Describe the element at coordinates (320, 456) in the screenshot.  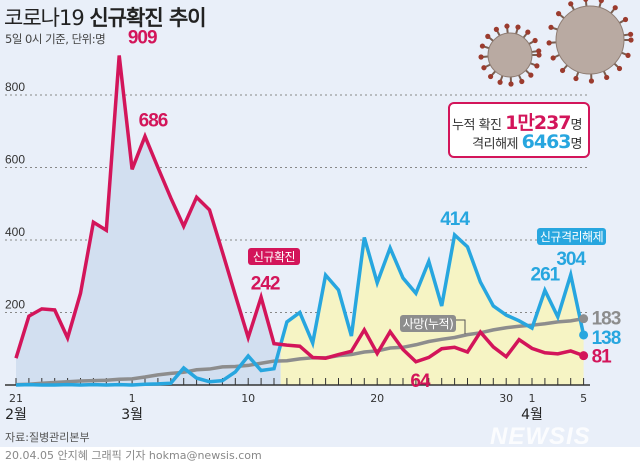
I see `footer-credit: 20.04.05 안지혜 그래픽 기자 hokma@newsis.com` at that location.